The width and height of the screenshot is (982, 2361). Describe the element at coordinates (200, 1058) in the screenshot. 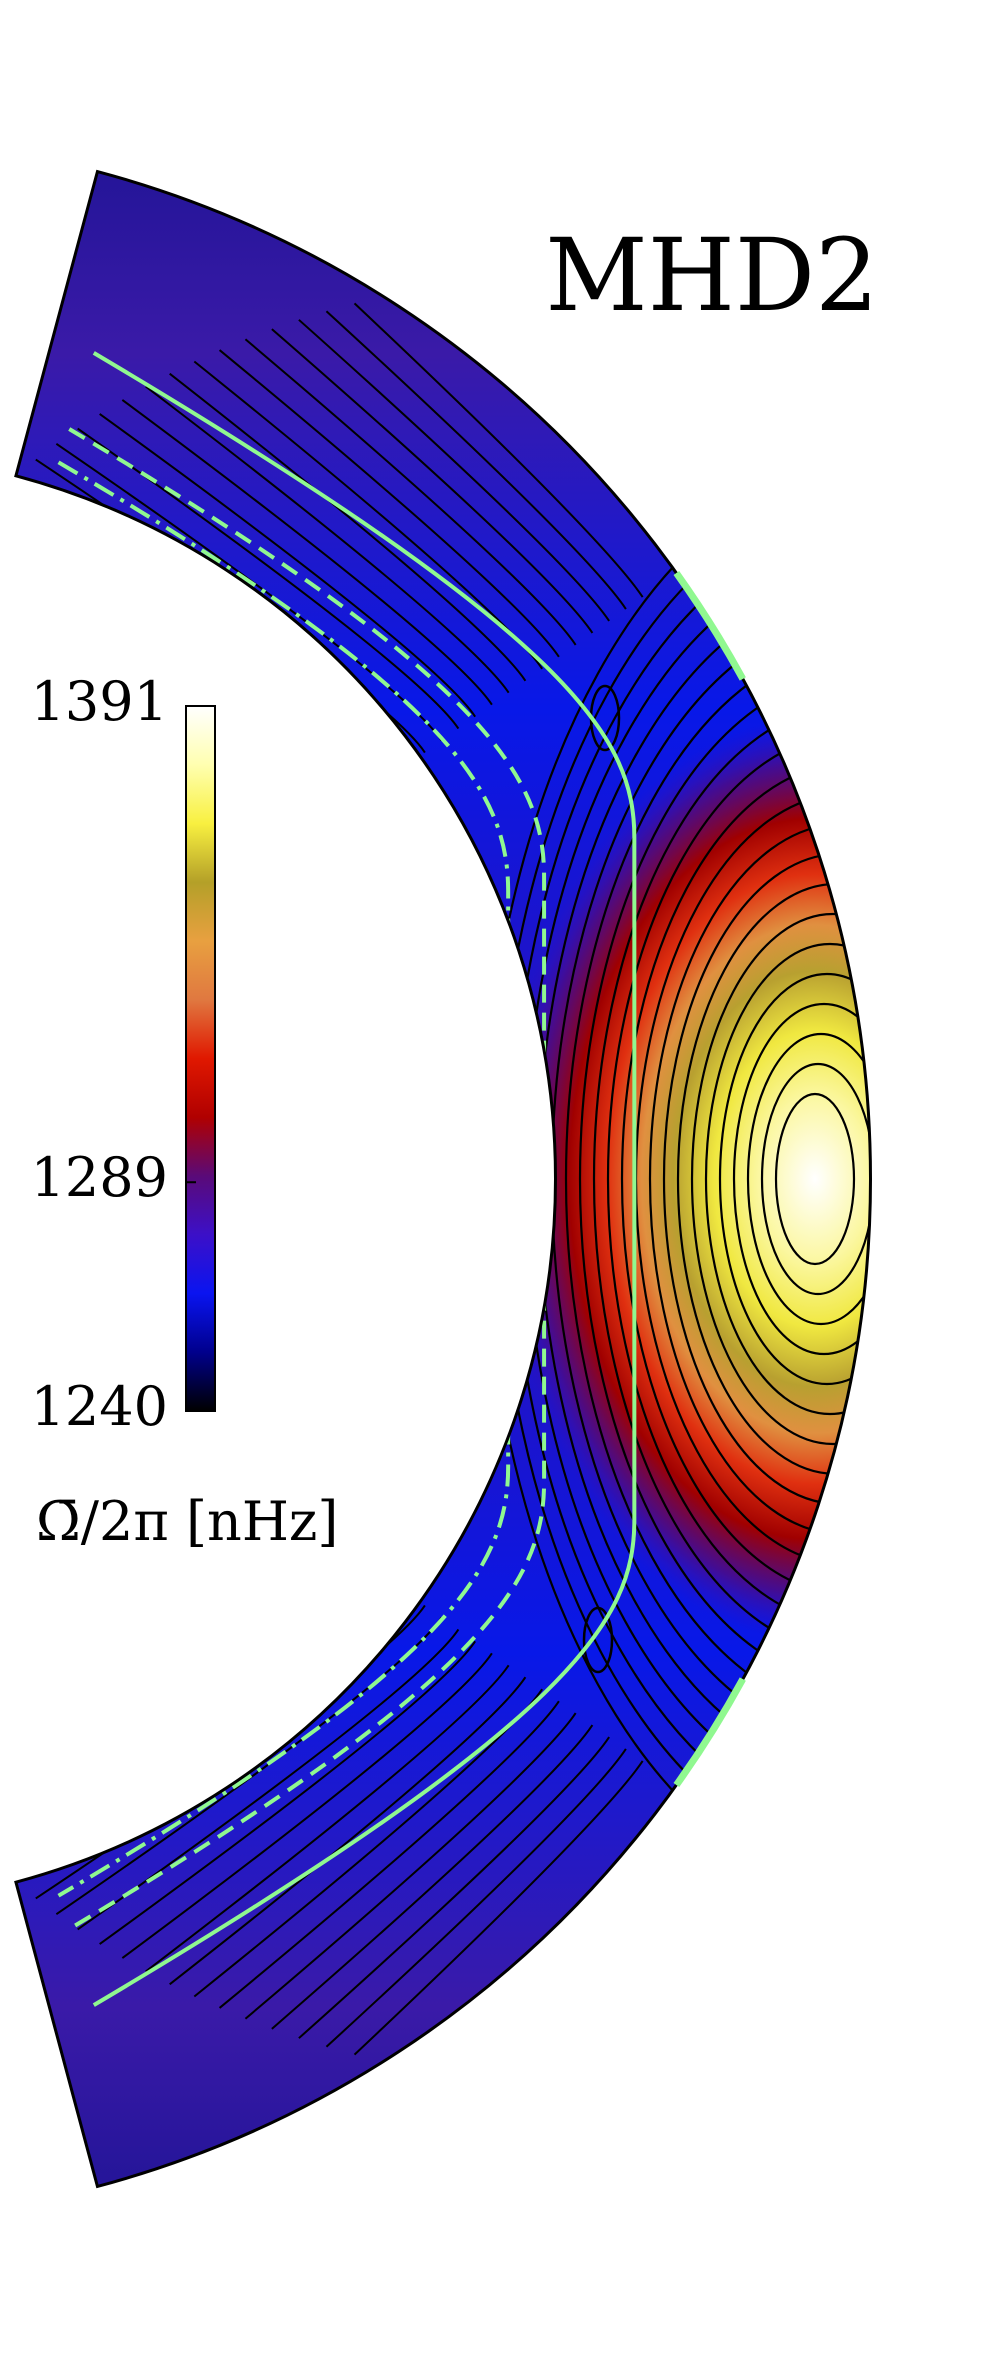

I see `colorbar` at that location.